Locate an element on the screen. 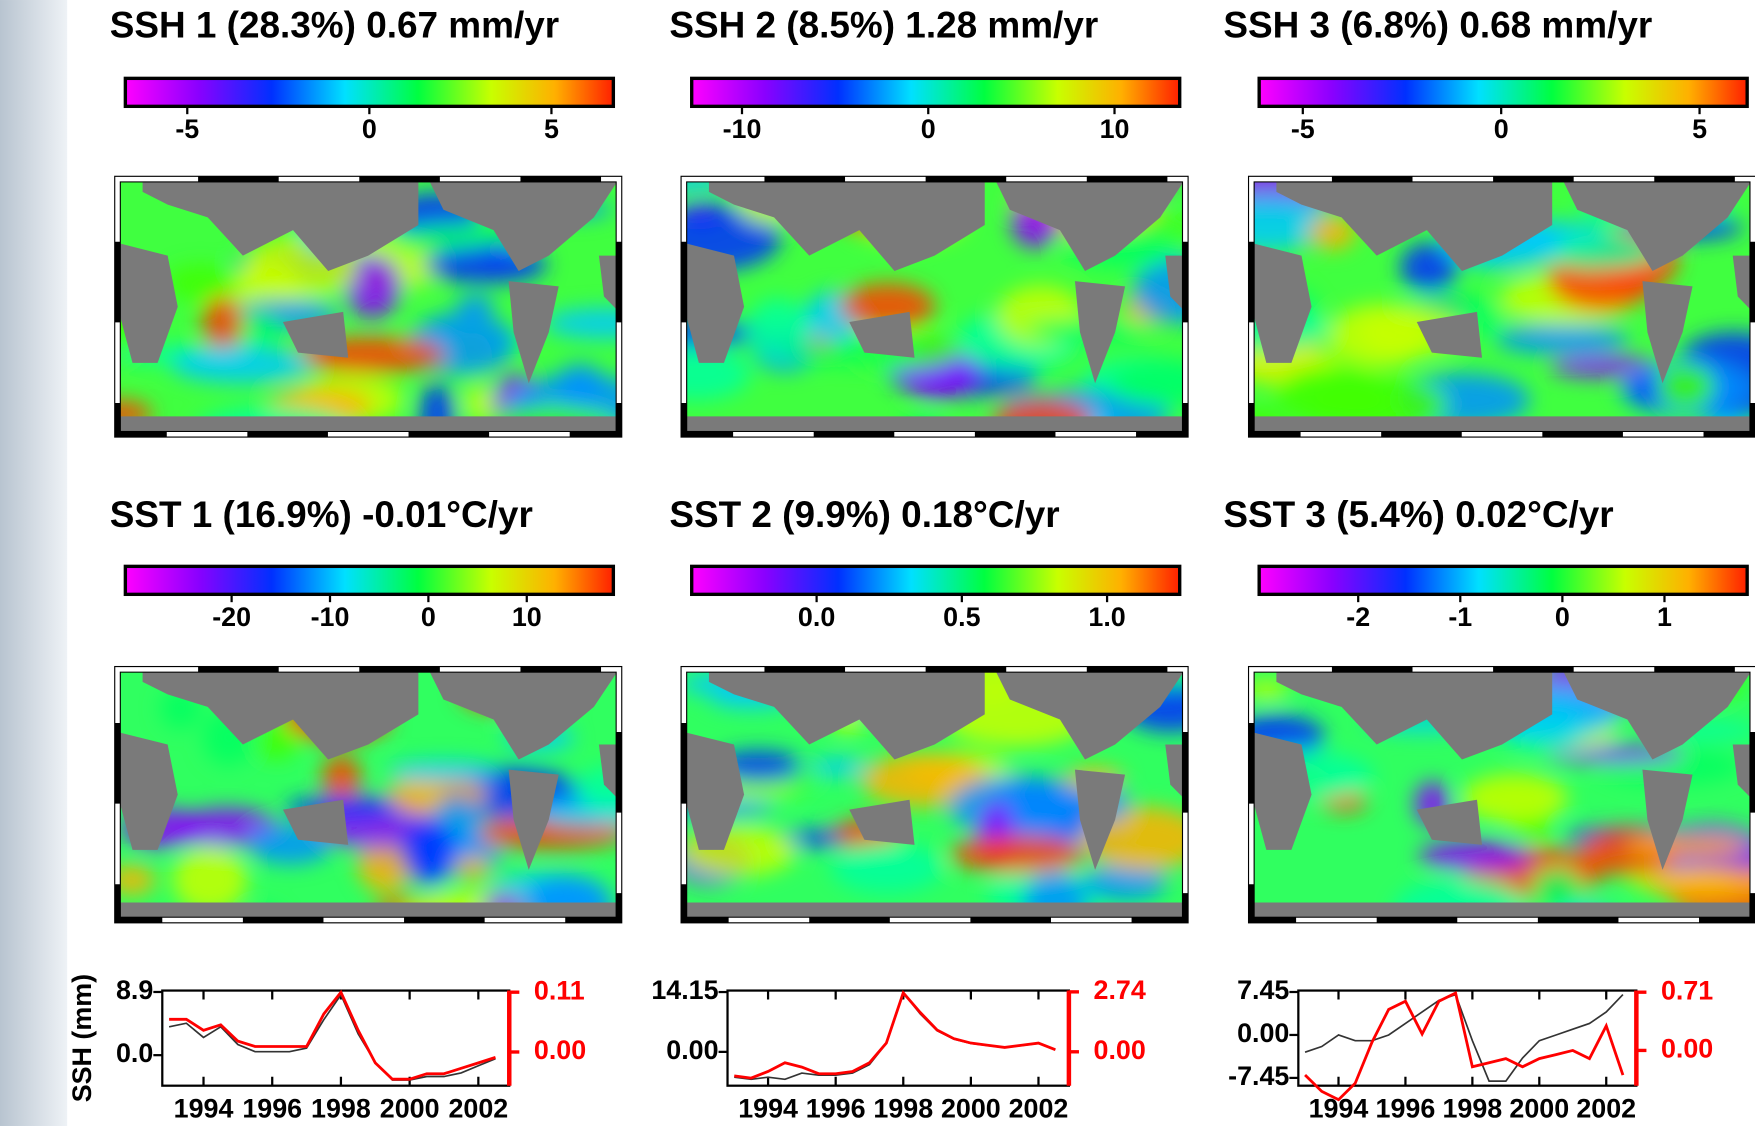 The height and width of the screenshot is (1126, 1755). colorbar-tick-label: 0.5 is located at coordinates (961, 617).